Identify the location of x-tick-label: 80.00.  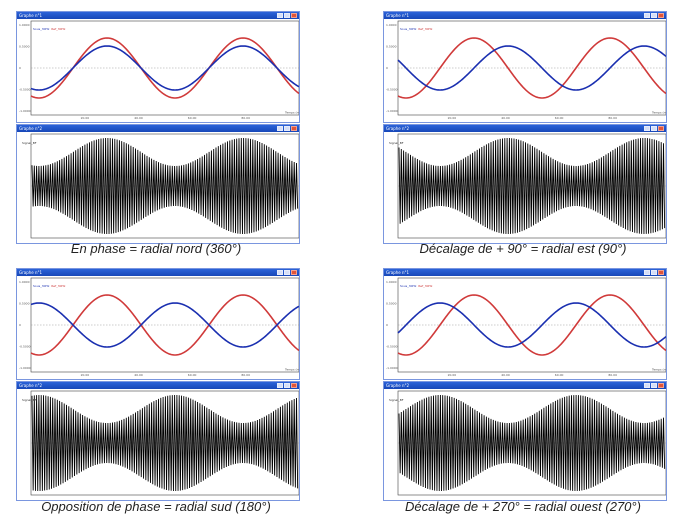
(612, 375).